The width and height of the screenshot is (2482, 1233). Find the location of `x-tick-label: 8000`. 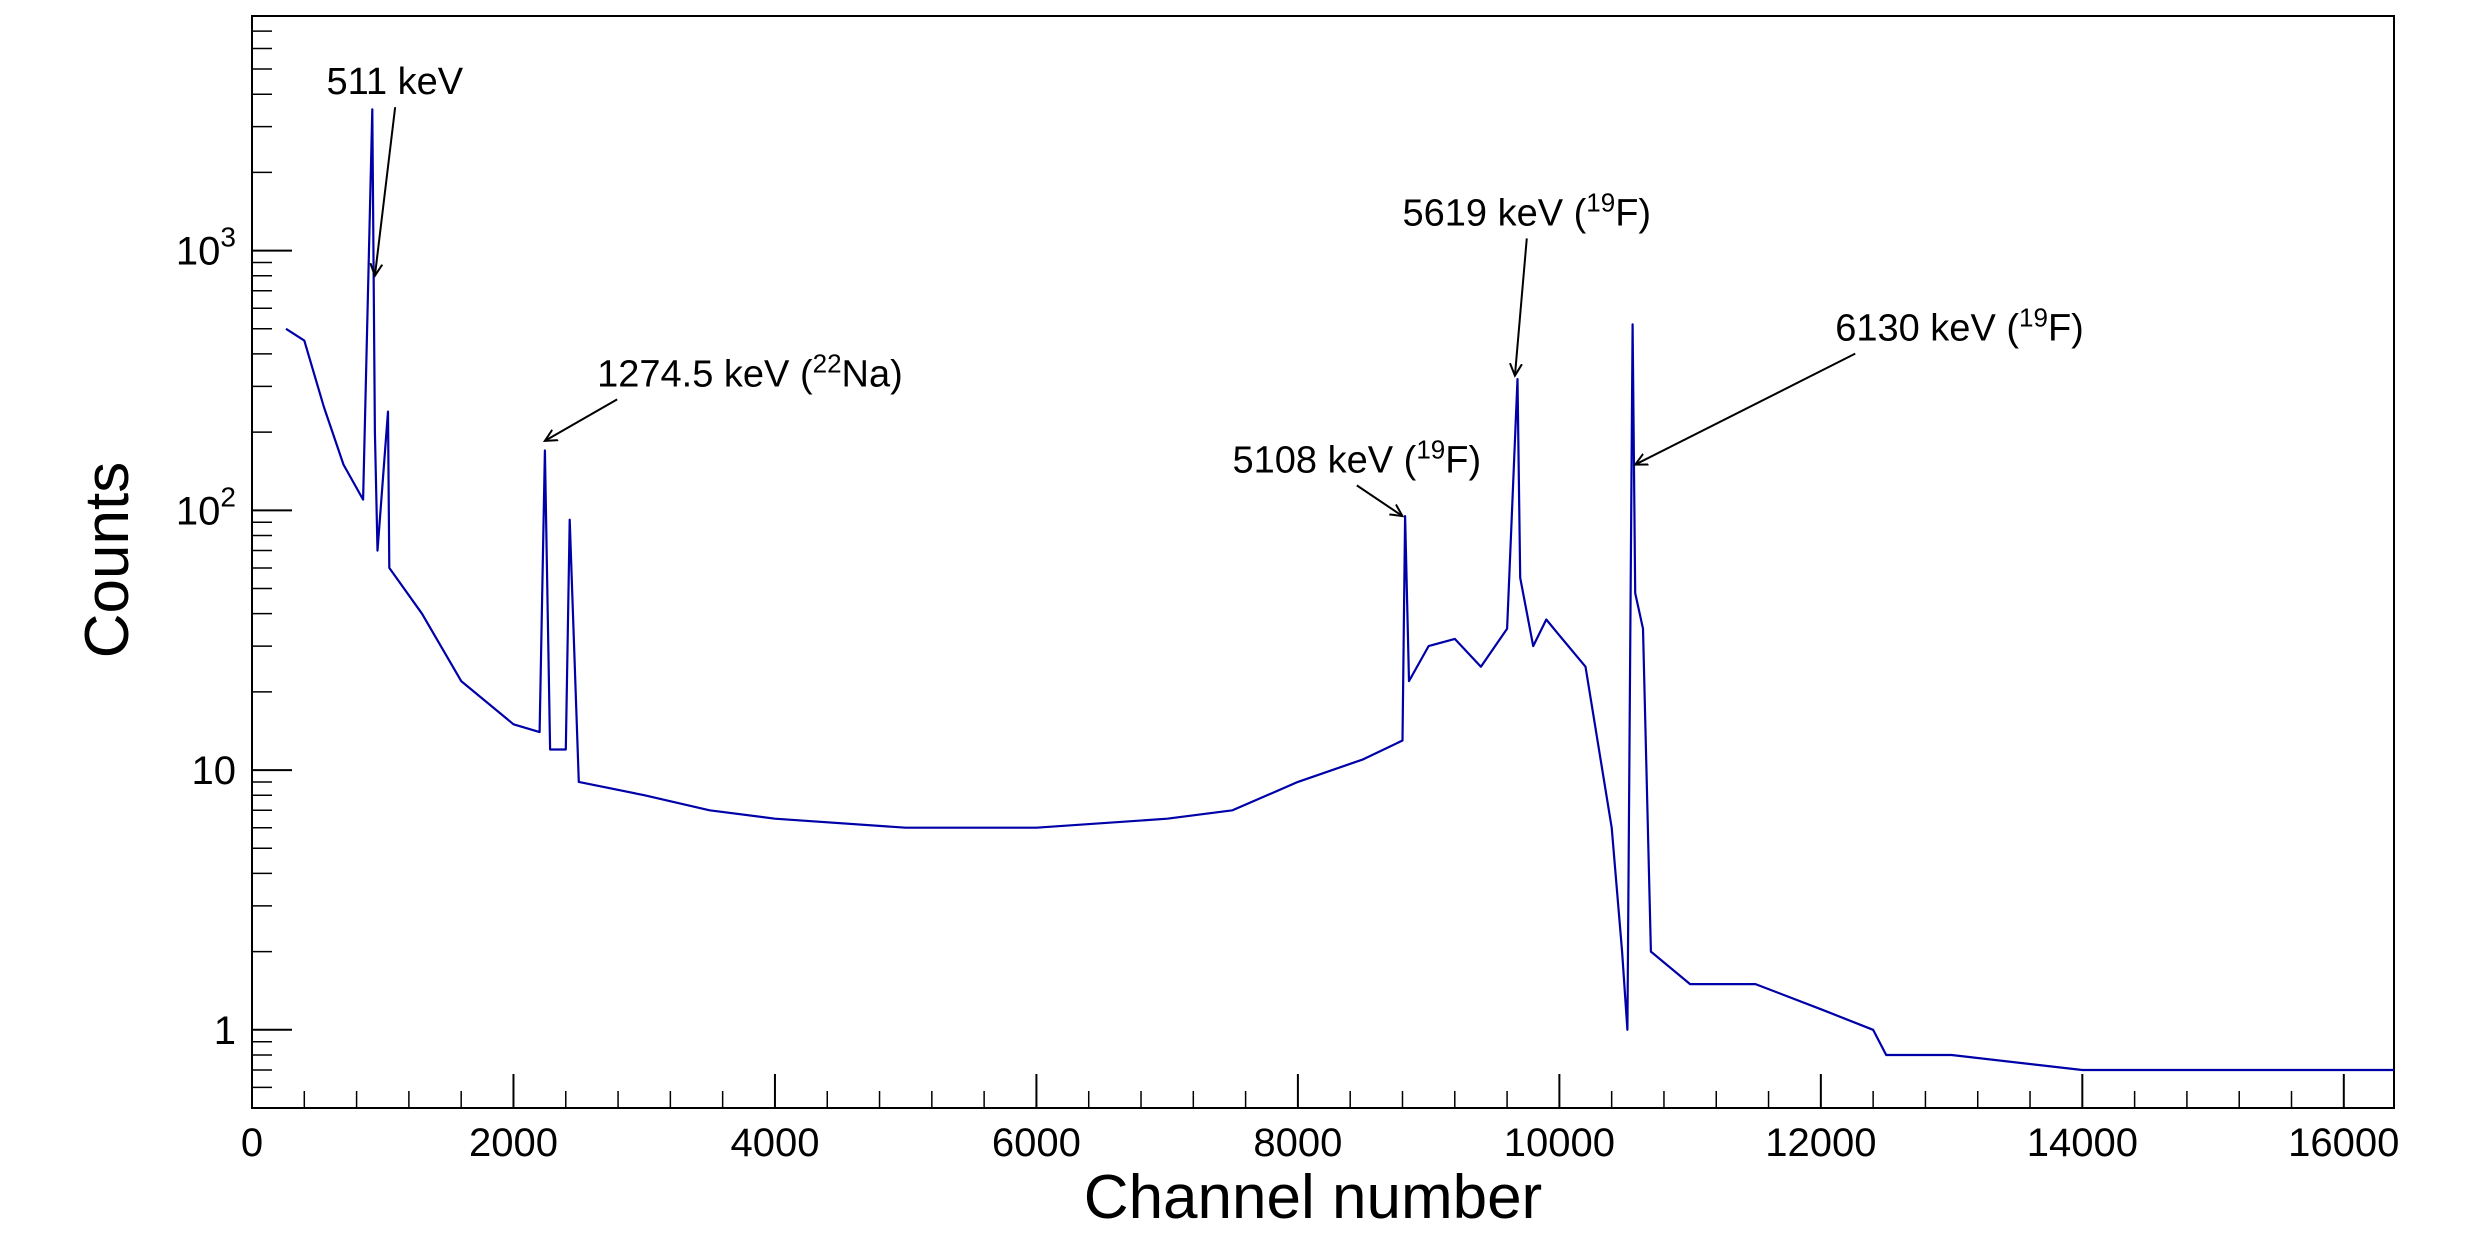

x-tick-label: 8000 is located at coordinates (1297, 1143).